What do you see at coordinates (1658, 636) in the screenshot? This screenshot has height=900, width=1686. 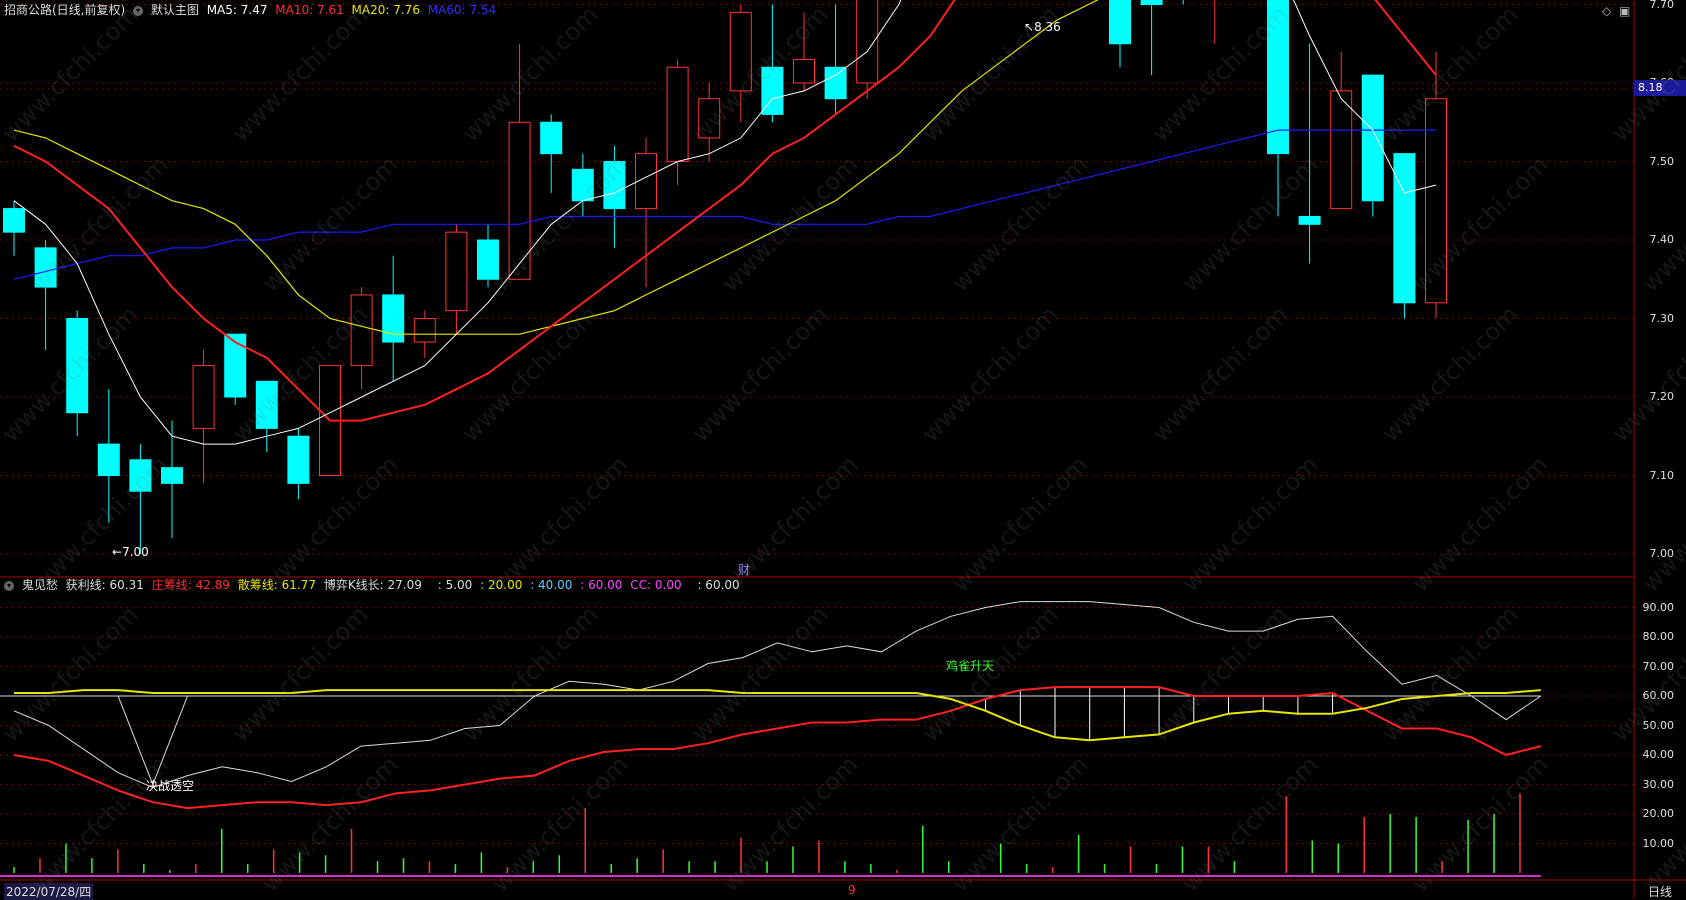 I see `indicator-tick-label: 80.00` at bounding box center [1658, 636].